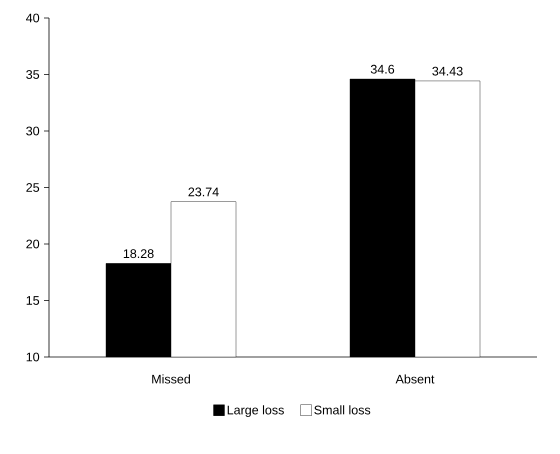 This screenshot has width=560, height=454. I want to click on y-tick-label: 40, so click(33, 18).